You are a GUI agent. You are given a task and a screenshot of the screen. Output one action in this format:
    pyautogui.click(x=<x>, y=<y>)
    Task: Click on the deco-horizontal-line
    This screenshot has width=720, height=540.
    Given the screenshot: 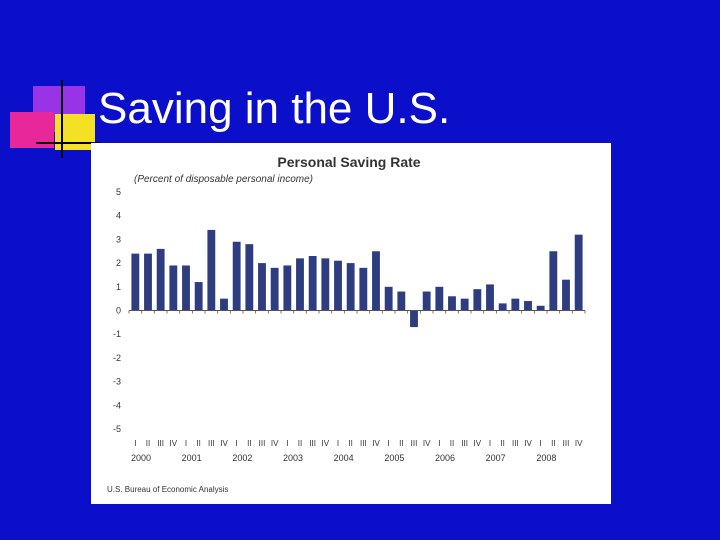 What is the action you would take?
    pyautogui.click(x=68, y=143)
    